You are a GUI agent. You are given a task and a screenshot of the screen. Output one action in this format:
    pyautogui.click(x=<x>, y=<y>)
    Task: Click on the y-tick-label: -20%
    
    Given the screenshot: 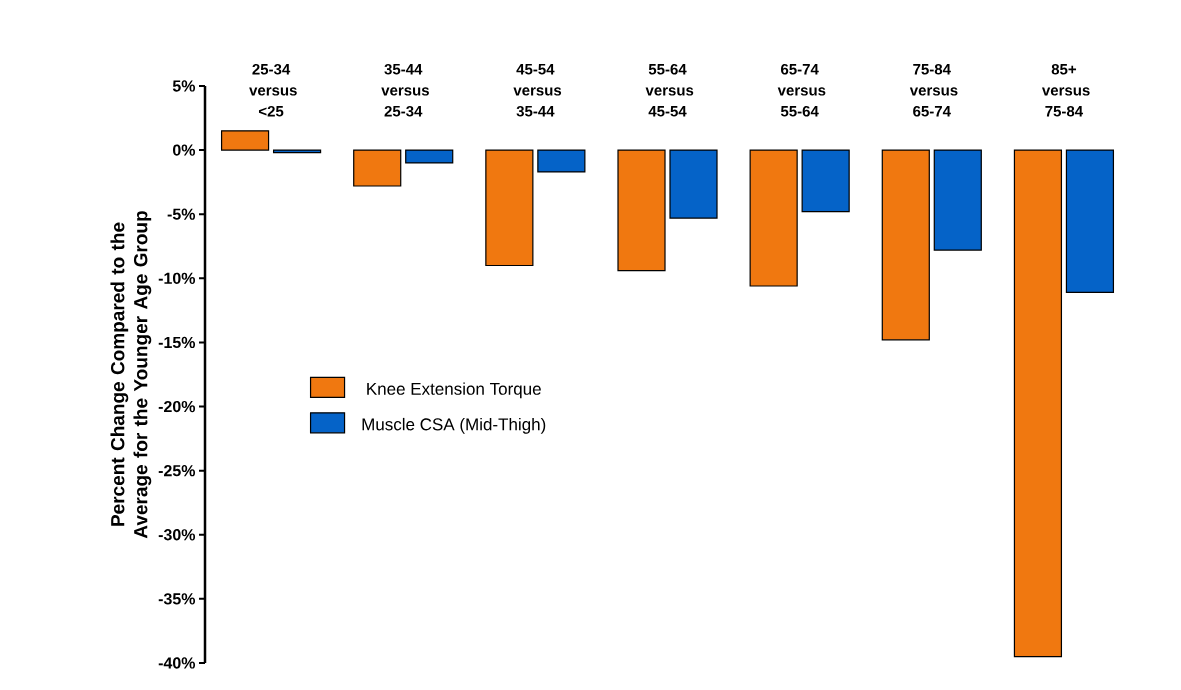 What is the action you would take?
    pyautogui.click(x=177, y=406)
    